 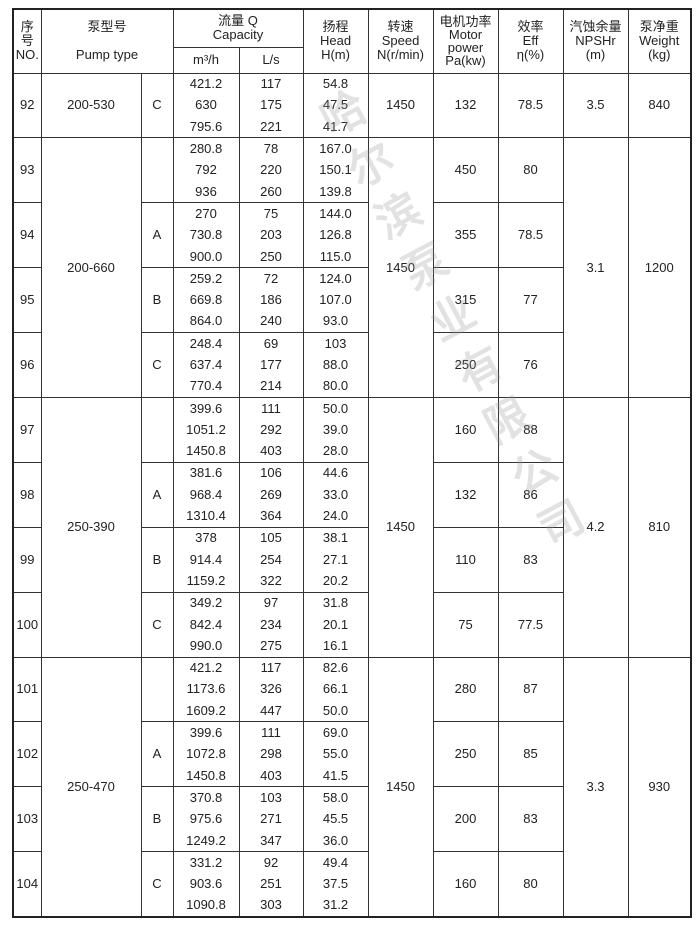 What do you see at coordinates (271, 602) in the screenshot?
I see `capacity-ls: 97` at bounding box center [271, 602].